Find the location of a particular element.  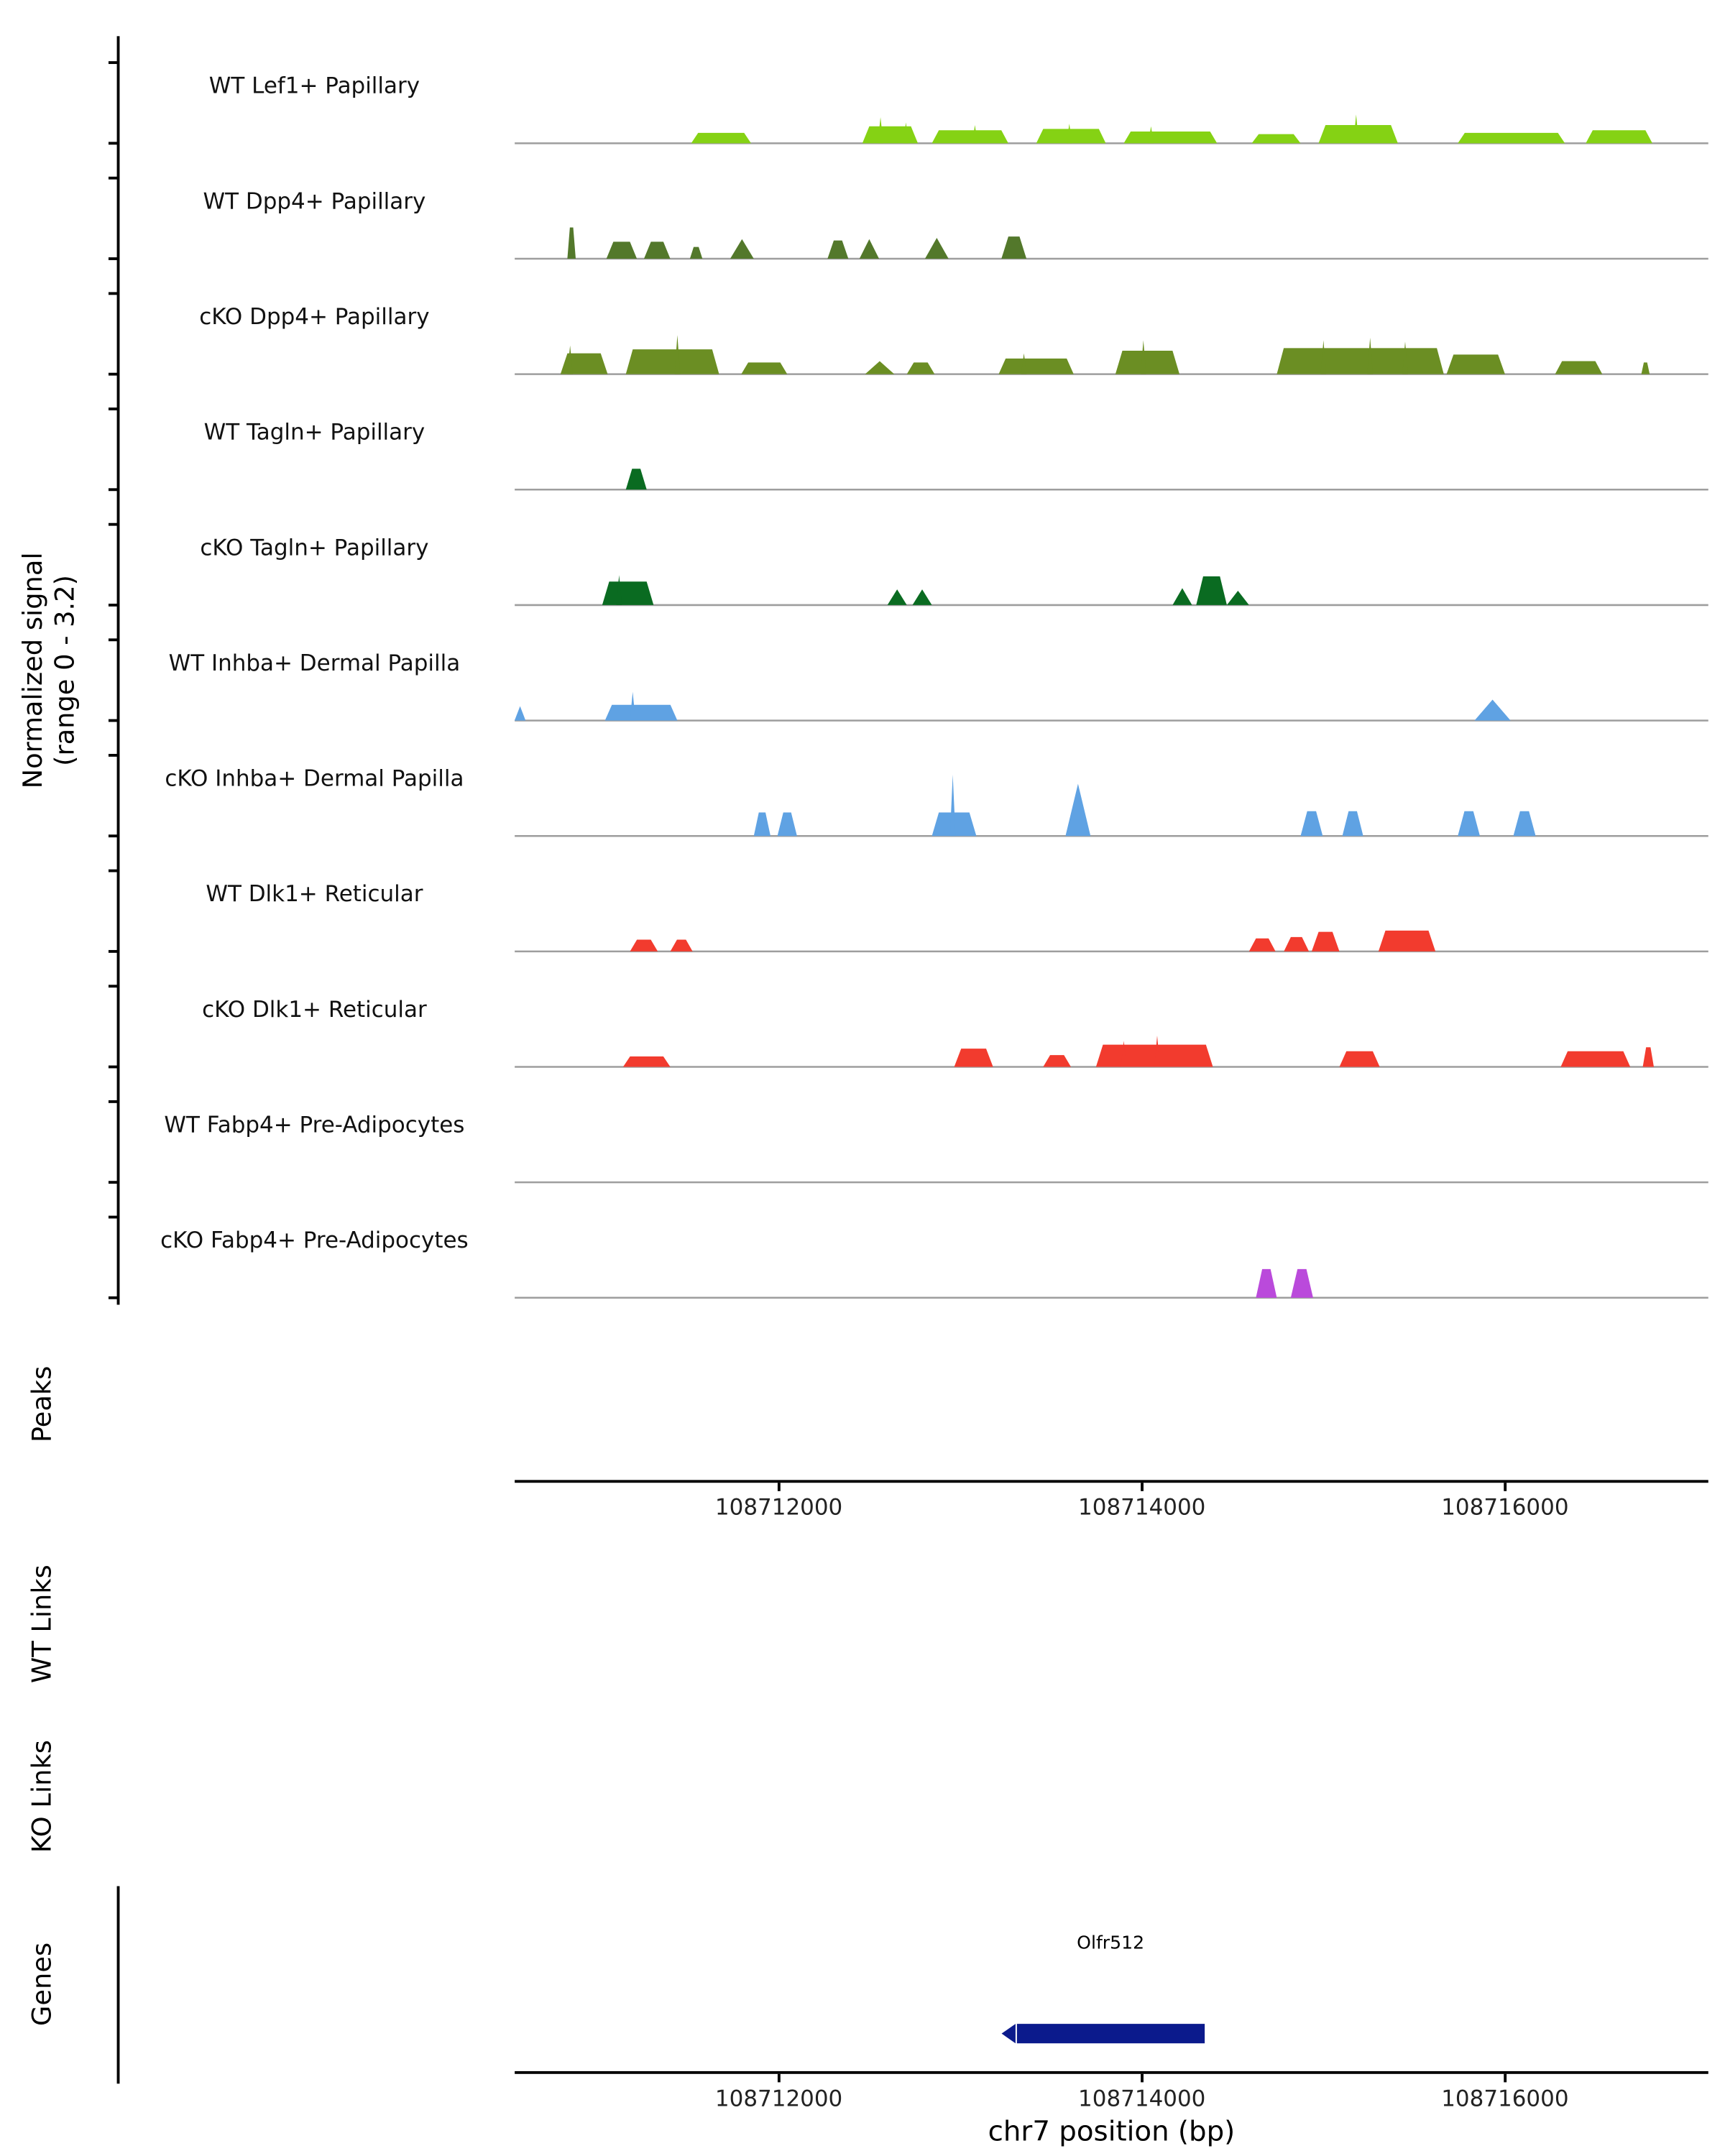

track-label-cko-dpp4-papillary: cKO Dpp4+ Papillary is located at coordinates (314, 316).